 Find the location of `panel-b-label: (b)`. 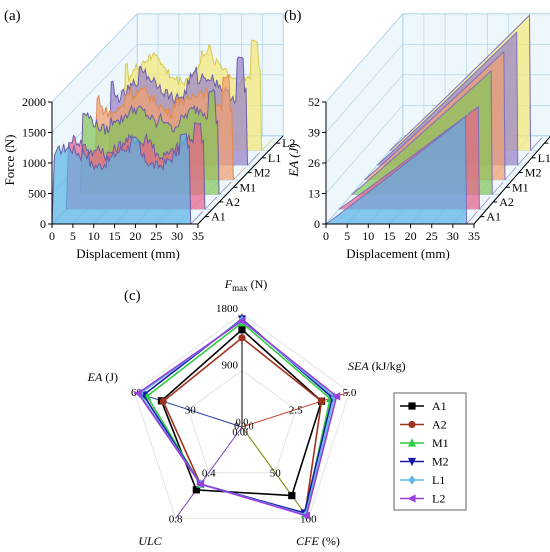

panel-b-label: (b) is located at coordinates (293, 16).